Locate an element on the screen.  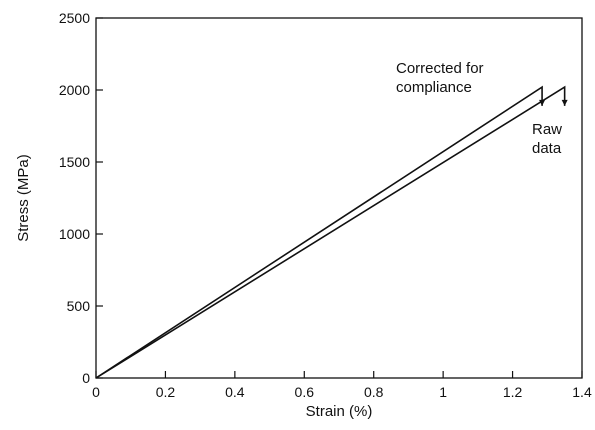
y-tick-label: 2500 is located at coordinates (74, 18).